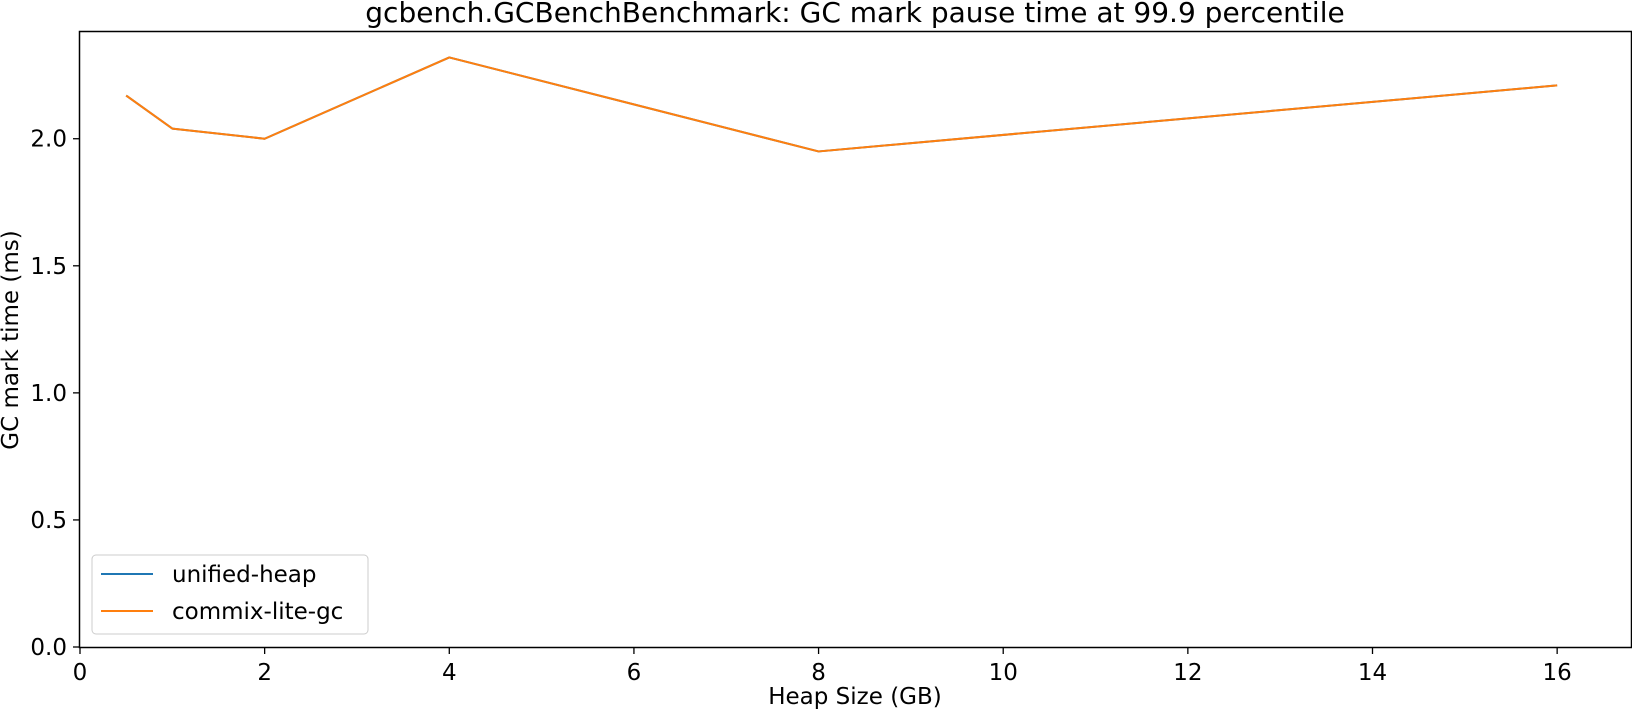 This screenshot has height=710, width=1632. Describe the element at coordinates (48, 394) in the screenshot. I see `y-tick-label: 1.0` at that location.